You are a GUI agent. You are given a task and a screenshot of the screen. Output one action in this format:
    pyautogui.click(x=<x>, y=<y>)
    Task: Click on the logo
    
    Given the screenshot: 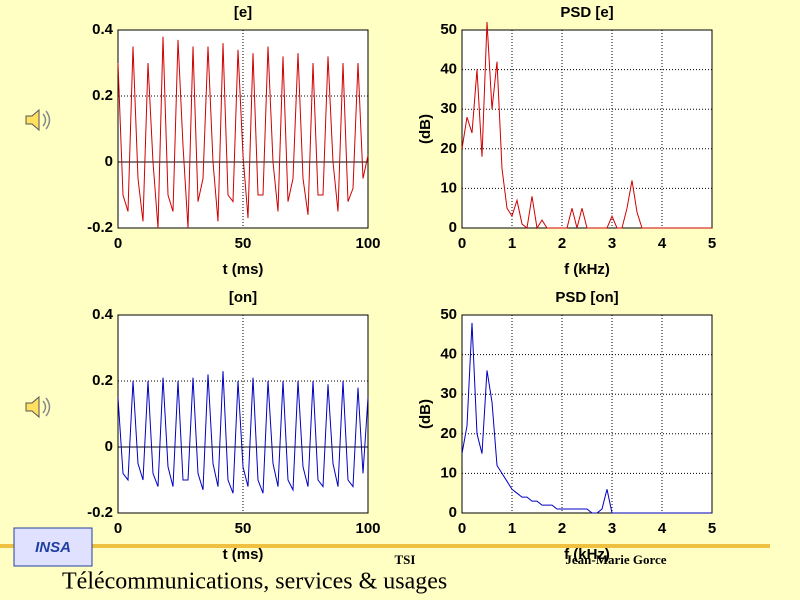 What is the action you would take?
    pyautogui.click(x=53, y=547)
    